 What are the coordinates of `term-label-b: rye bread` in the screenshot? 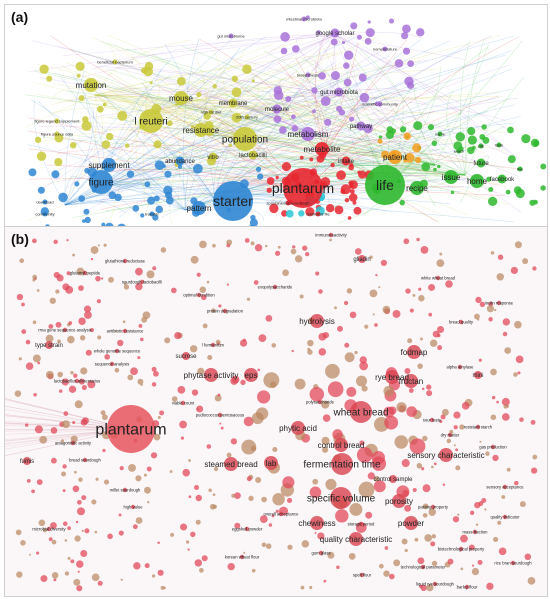 It's located at (392, 377).